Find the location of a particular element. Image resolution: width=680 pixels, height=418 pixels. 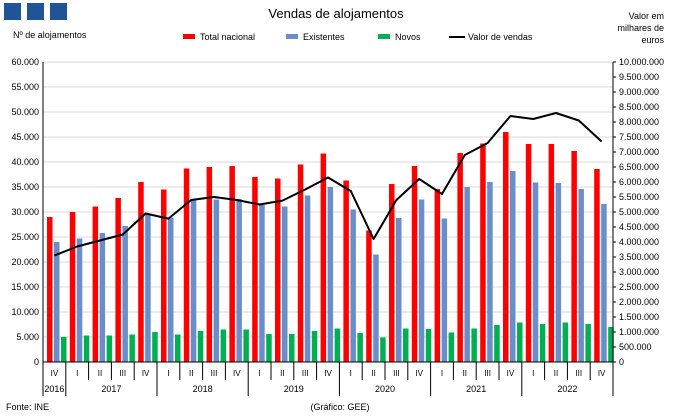

x-year-label: 2020 is located at coordinates (385, 389).